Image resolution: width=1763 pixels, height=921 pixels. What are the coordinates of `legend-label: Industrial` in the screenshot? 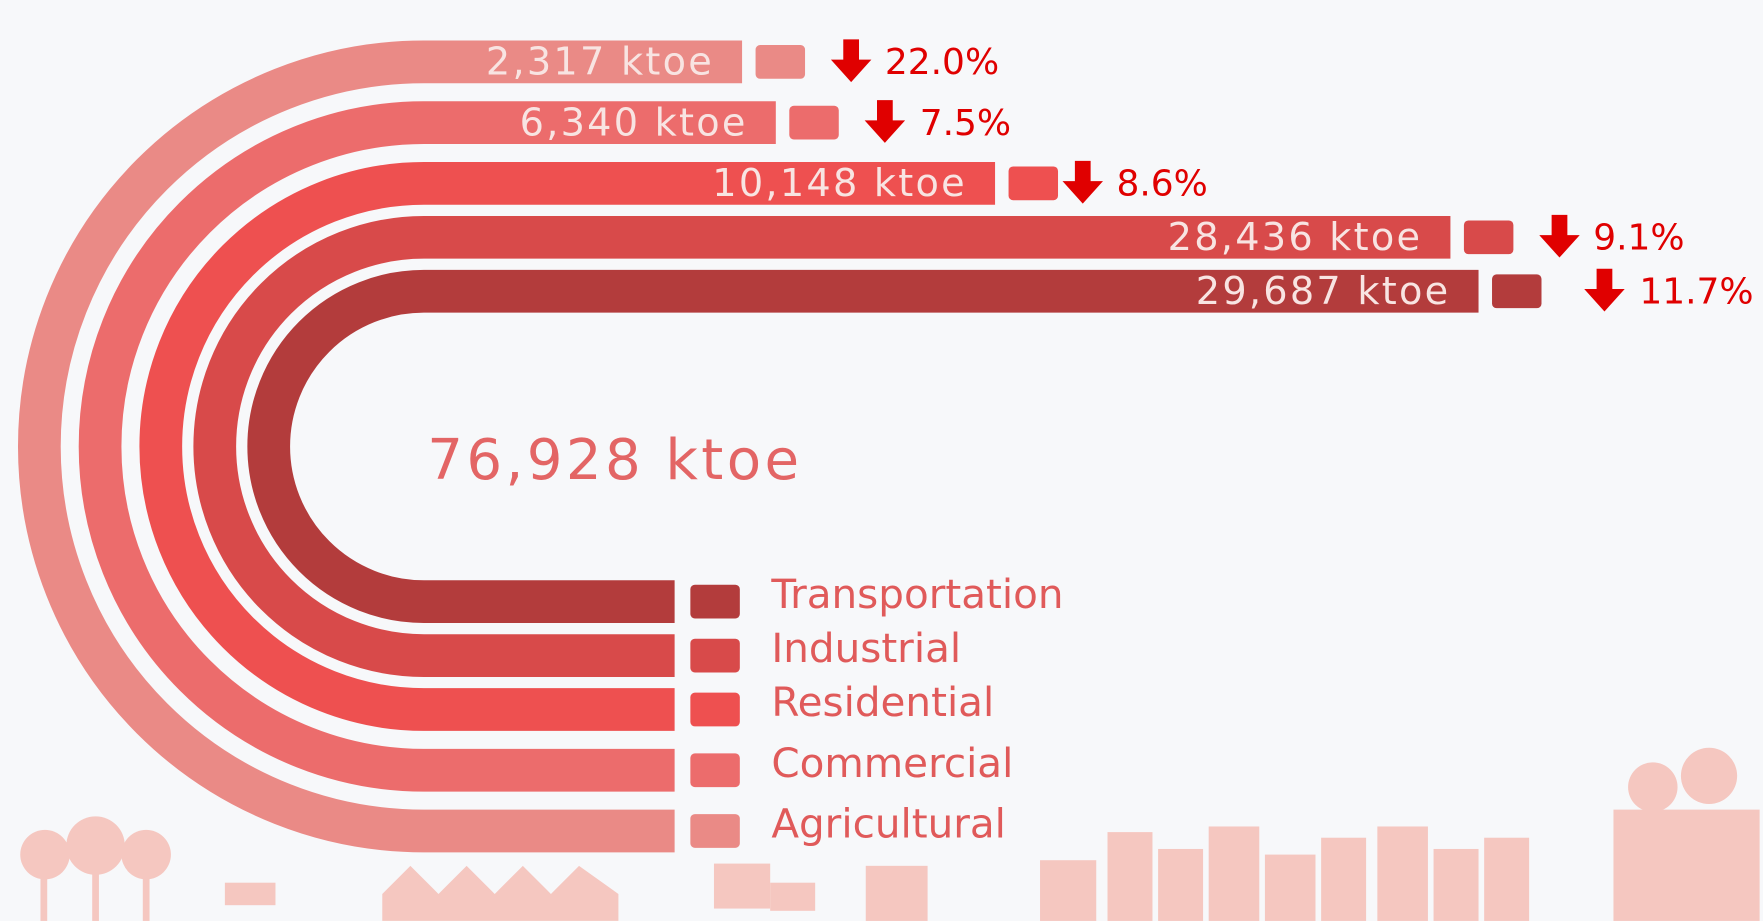 It's located at (866, 648).